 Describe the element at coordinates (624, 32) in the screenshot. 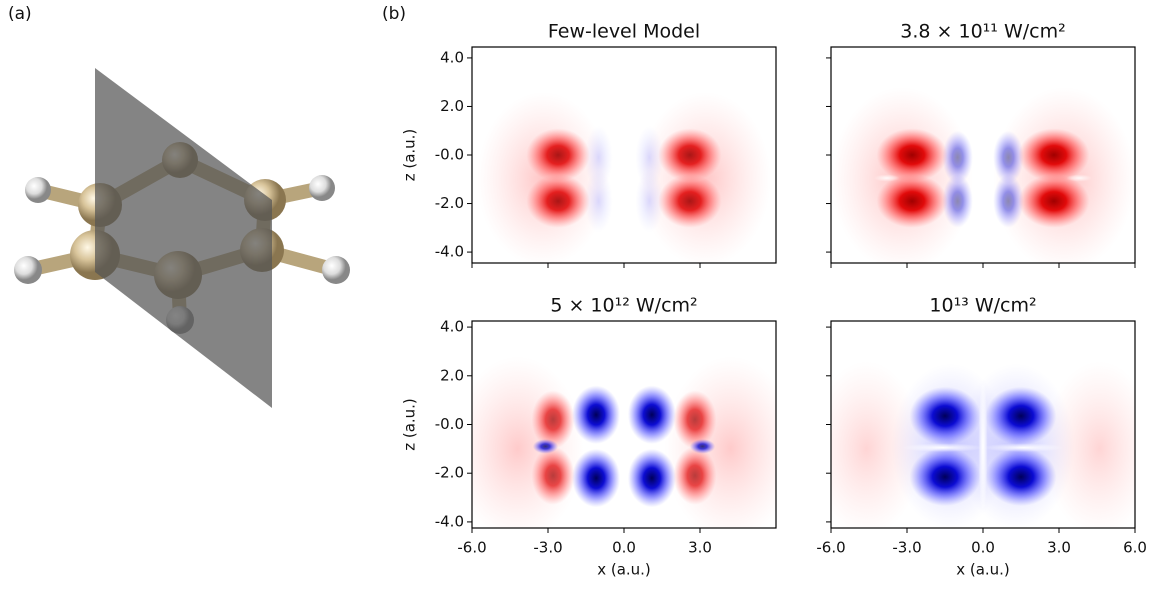

I see `plot-title: Few-level Model` at that location.